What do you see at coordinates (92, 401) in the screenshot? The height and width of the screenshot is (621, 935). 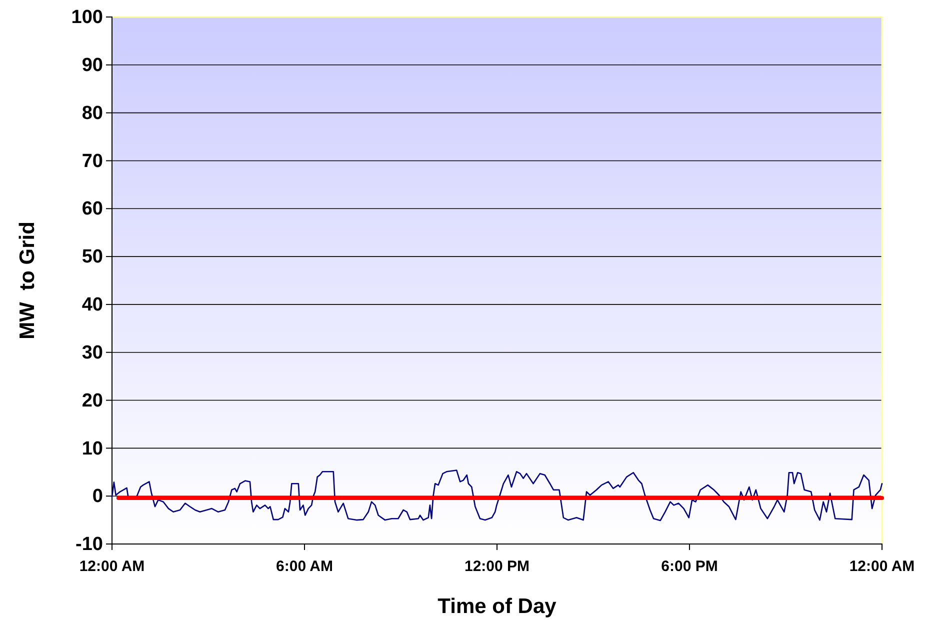 I see `y-tick-label: 20` at bounding box center [92, 401].